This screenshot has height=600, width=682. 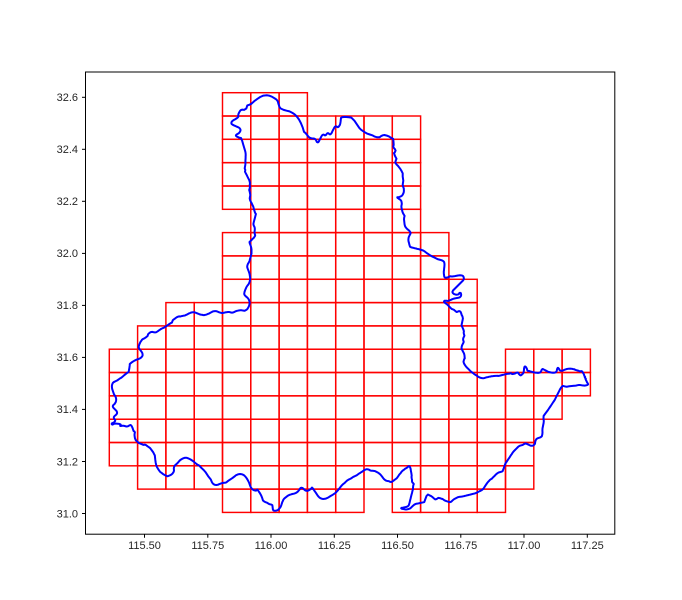 What do you see at coordinates (67, 98) in the screenshot?
I see `svg-text: 32.6` at bounding box center [67, 98].